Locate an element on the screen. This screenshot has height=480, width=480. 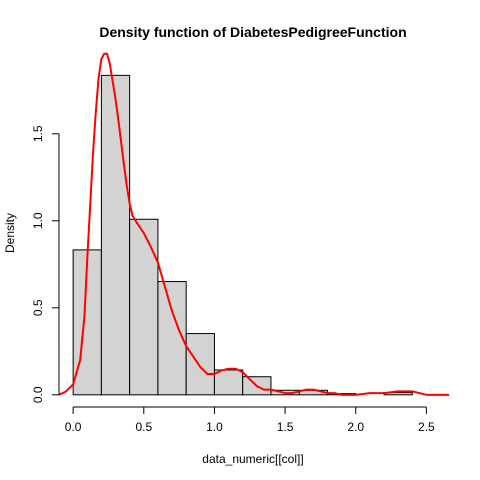
y-tick-label-3: 1.5 is located at coordinates (38, 133).